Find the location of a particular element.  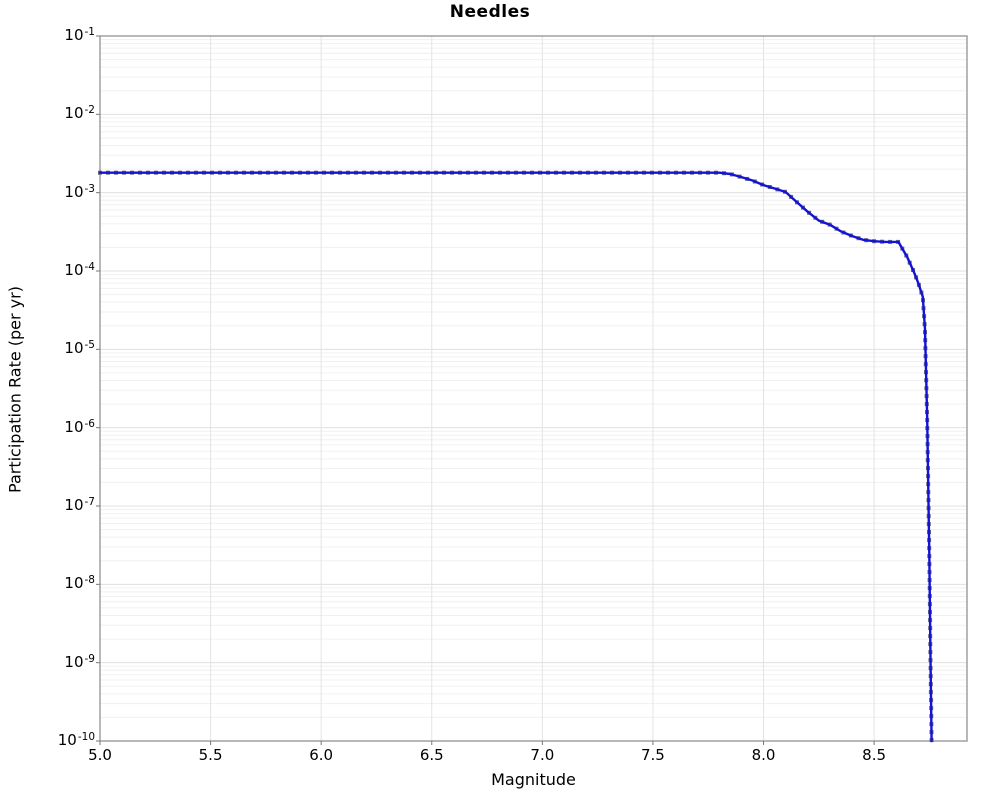

x-tick-label: 8.5 is located at coordinates (874, 755).